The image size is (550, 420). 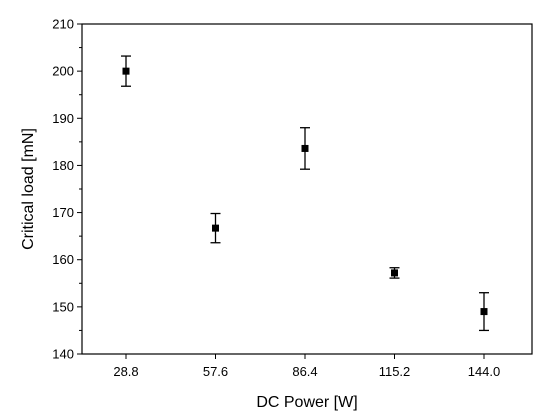 What do you see at coordinates (67, 189) in the screenshot?
I see `y-axis-ticks: 140 150 160 170 180 190 200 210` at bounding box center [67, 189].